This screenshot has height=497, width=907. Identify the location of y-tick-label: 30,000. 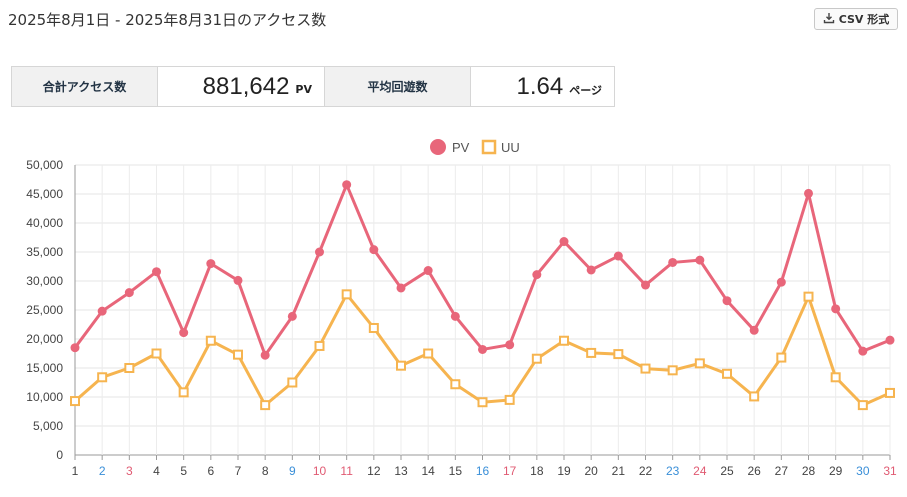
(44, 281).